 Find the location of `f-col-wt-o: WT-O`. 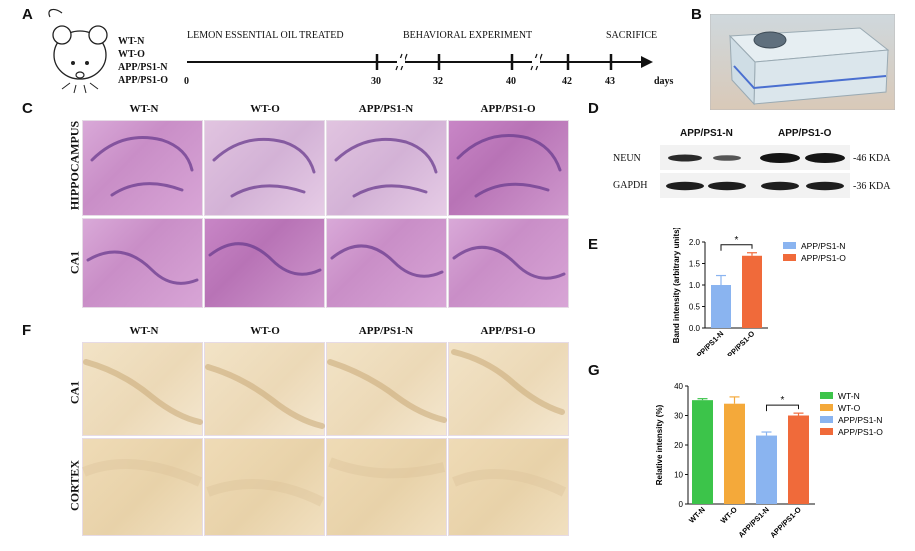

f-col-wt-o: WT-O is located at coordinates (265, 331).